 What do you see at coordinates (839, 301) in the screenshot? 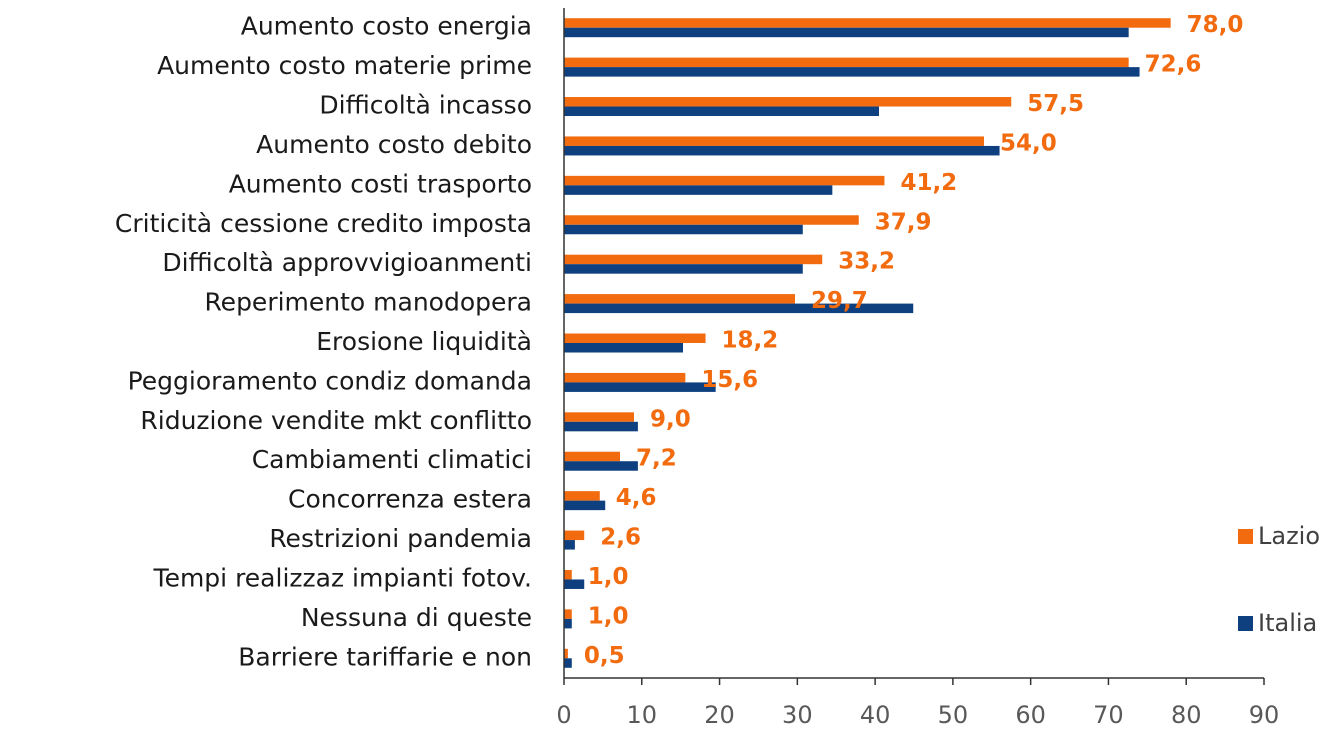
I see `value-label: 29,7` at bounding box center [839, 301].